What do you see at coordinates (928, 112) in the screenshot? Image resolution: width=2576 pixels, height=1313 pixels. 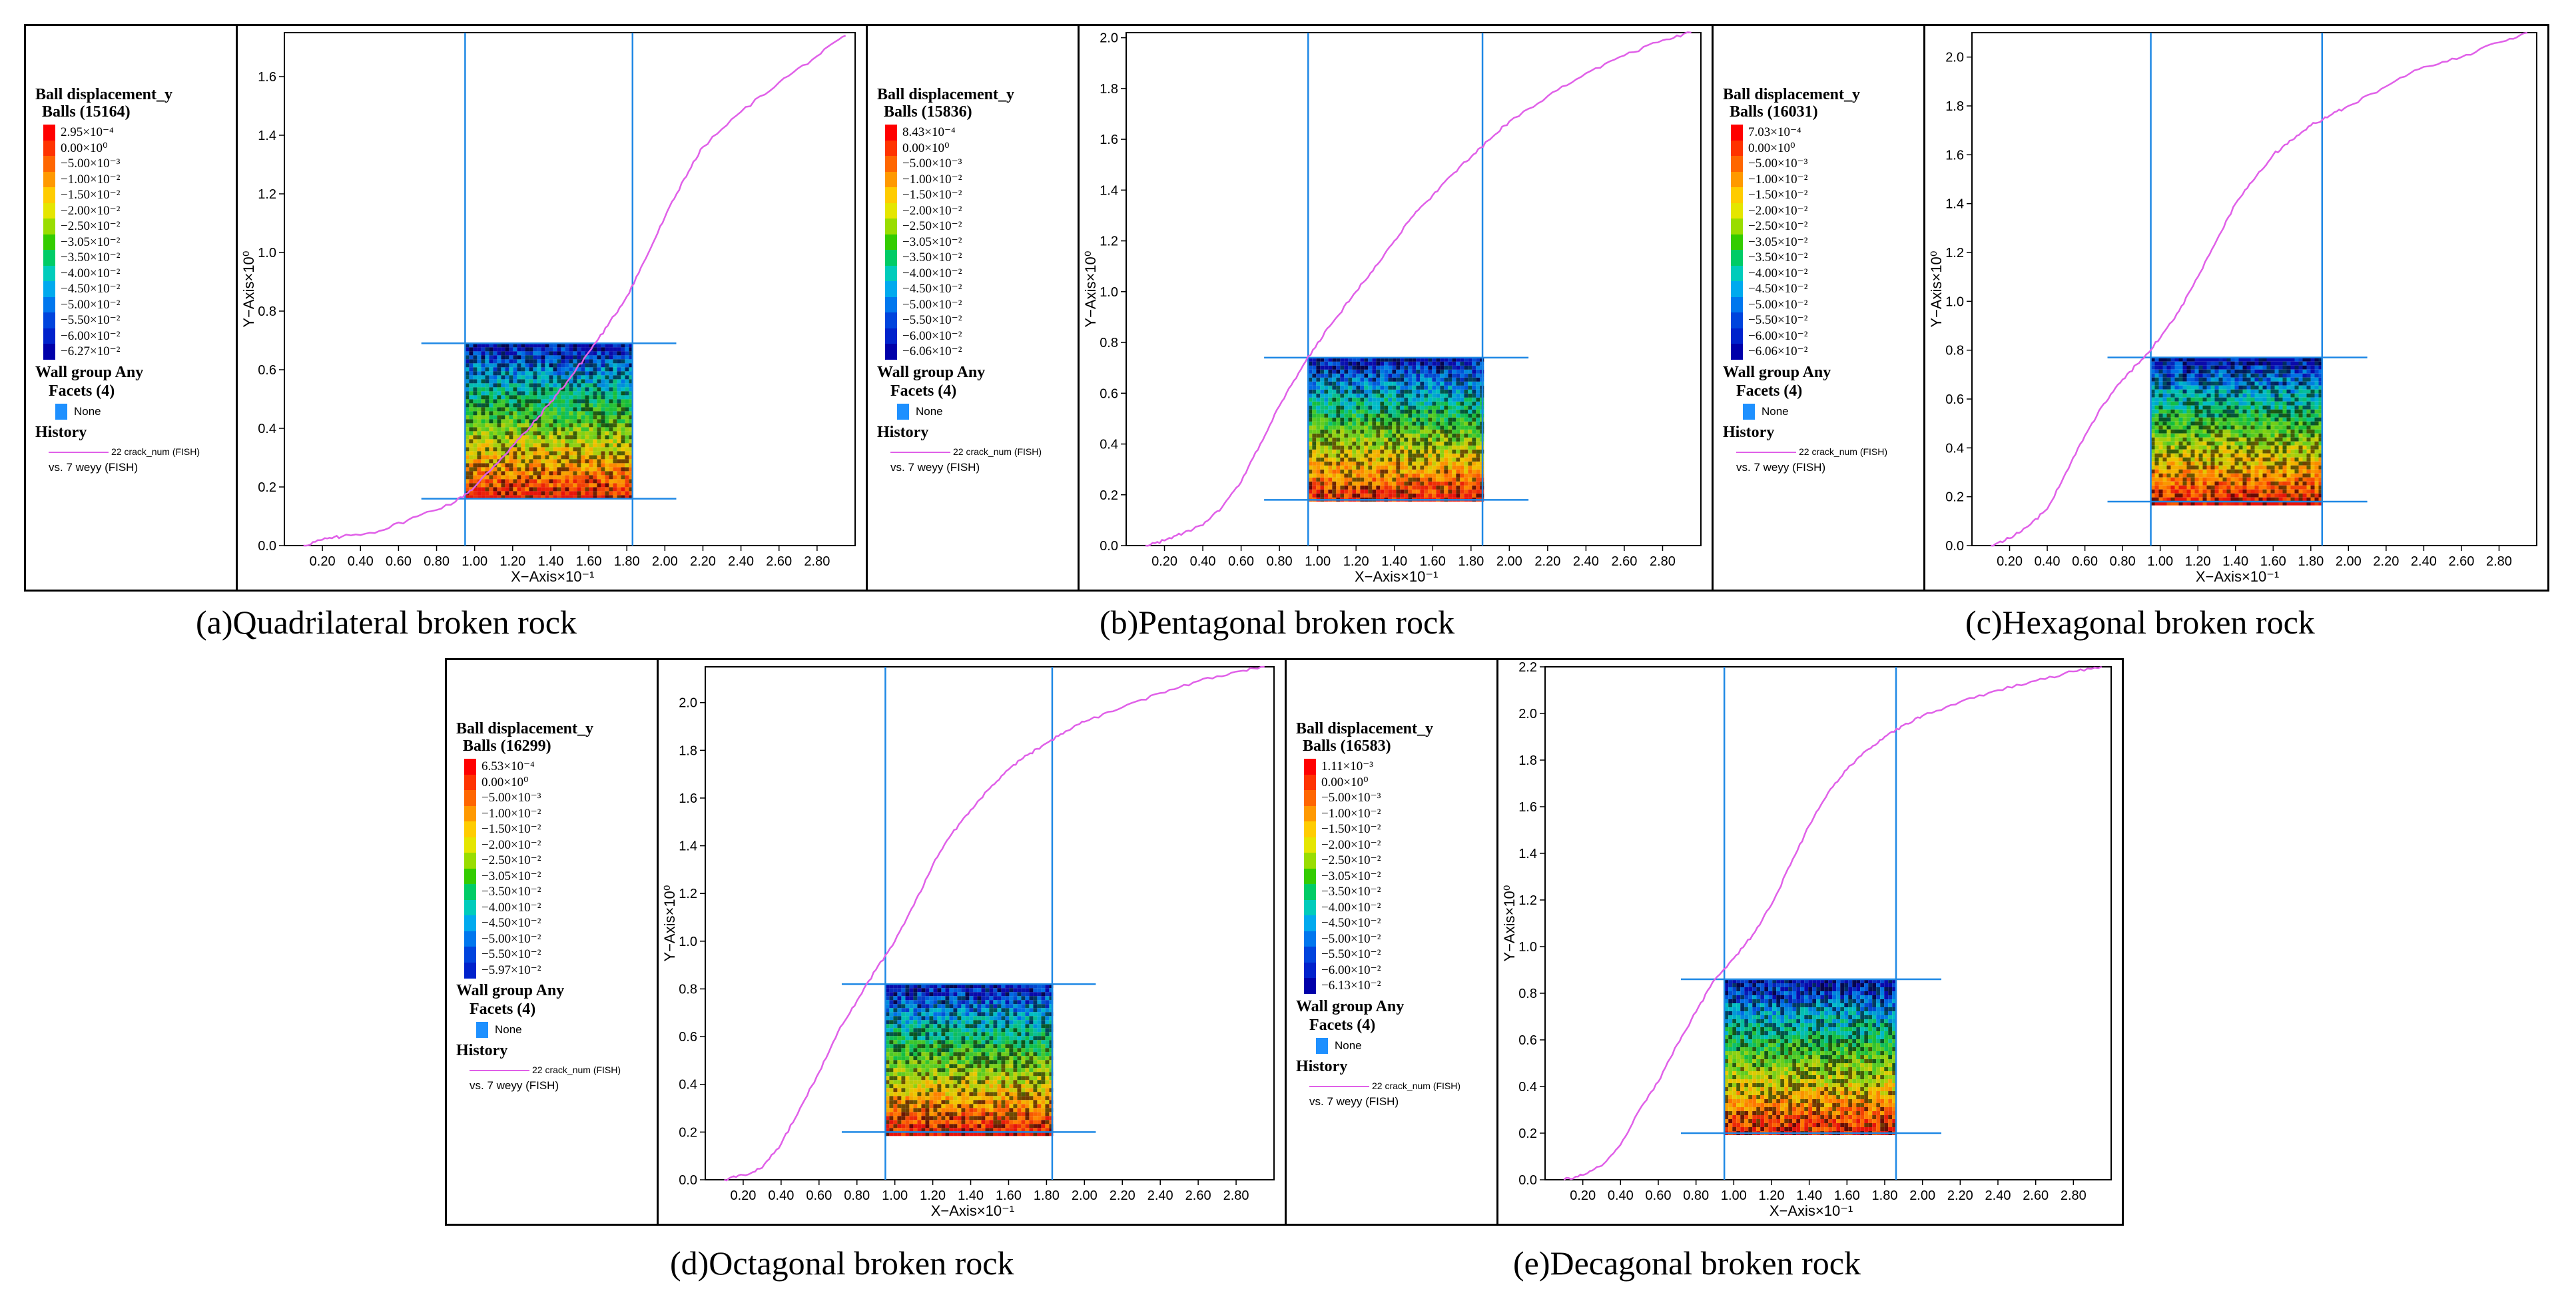 I see `legend-balls: Balls (15836)` at bounding box center [928, 112].